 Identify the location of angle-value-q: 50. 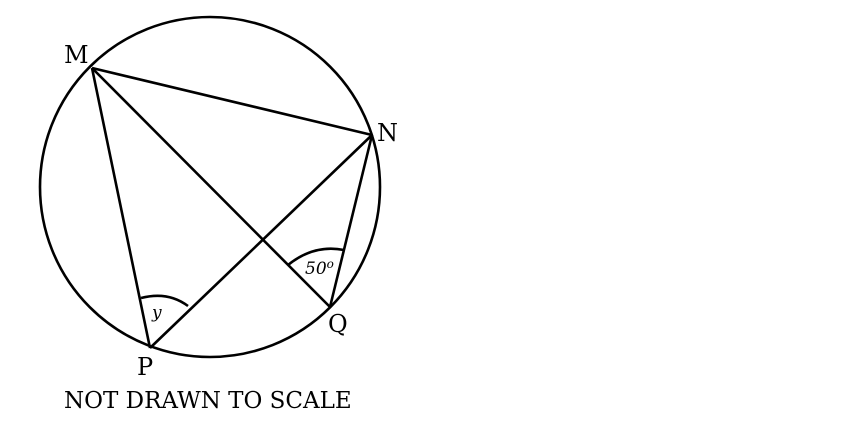
(316, 269).